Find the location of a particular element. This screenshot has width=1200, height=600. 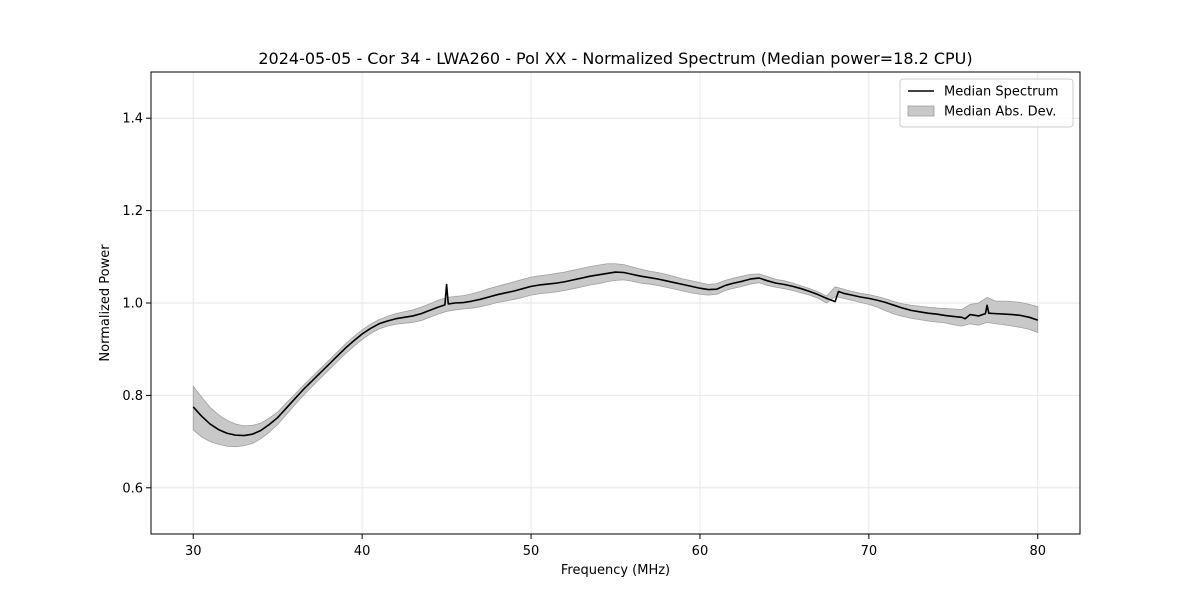

x-tick-label: 80 is located at coordinates (1037, 551).